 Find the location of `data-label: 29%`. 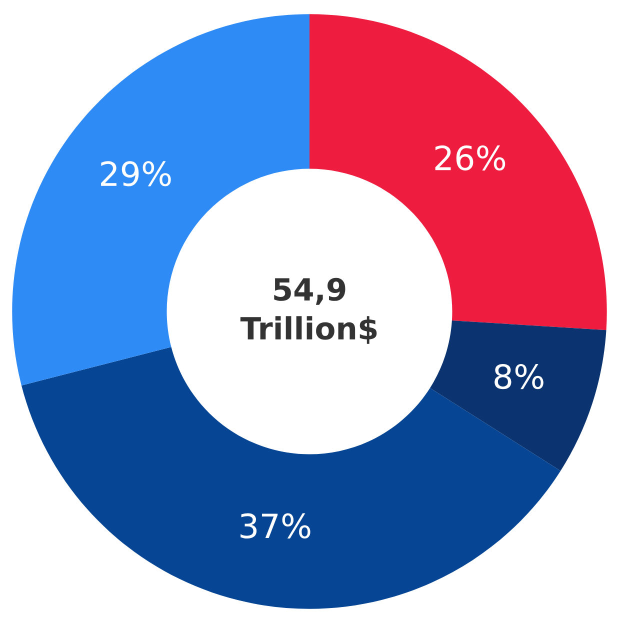

data-label: 29% is located at coordinates (136, 173).